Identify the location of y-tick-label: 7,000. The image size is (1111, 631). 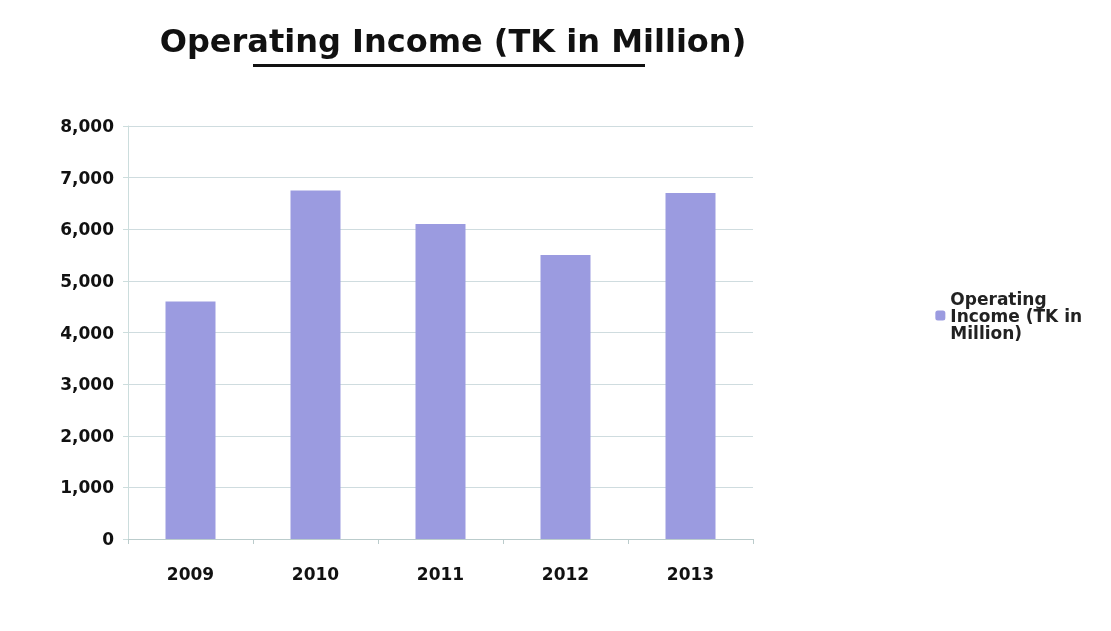
(87, 177).